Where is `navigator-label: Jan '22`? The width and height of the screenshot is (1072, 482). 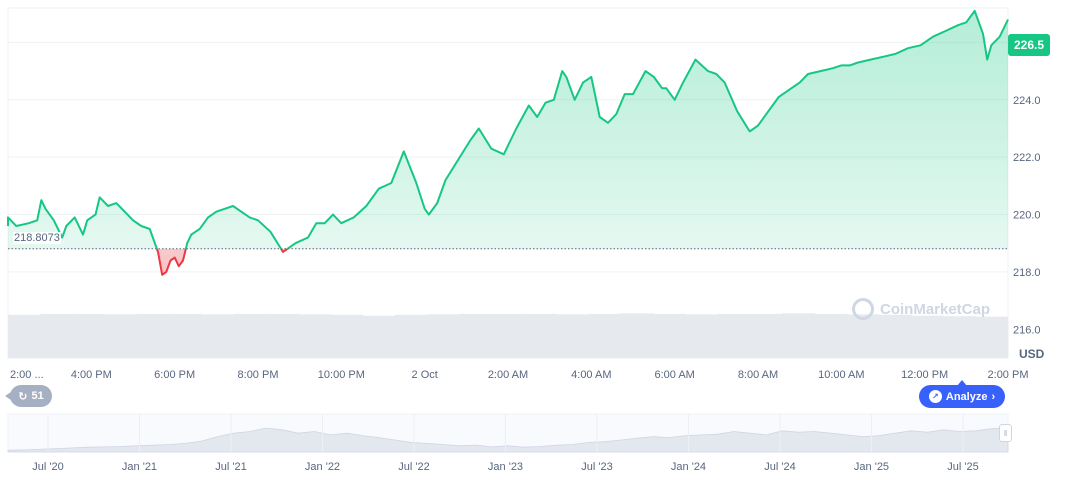
navigator-label: Jan '22 is located at coordinates (322, 467).